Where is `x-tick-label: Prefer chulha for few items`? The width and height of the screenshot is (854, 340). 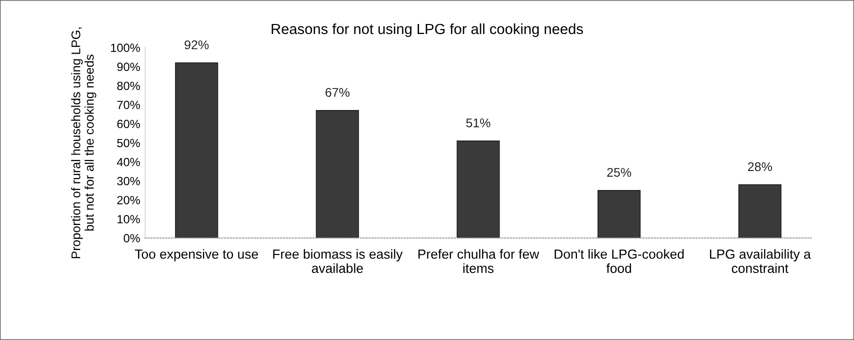
x-tick-label: Prefer chulha for few items is located at coordinates (479, 261).